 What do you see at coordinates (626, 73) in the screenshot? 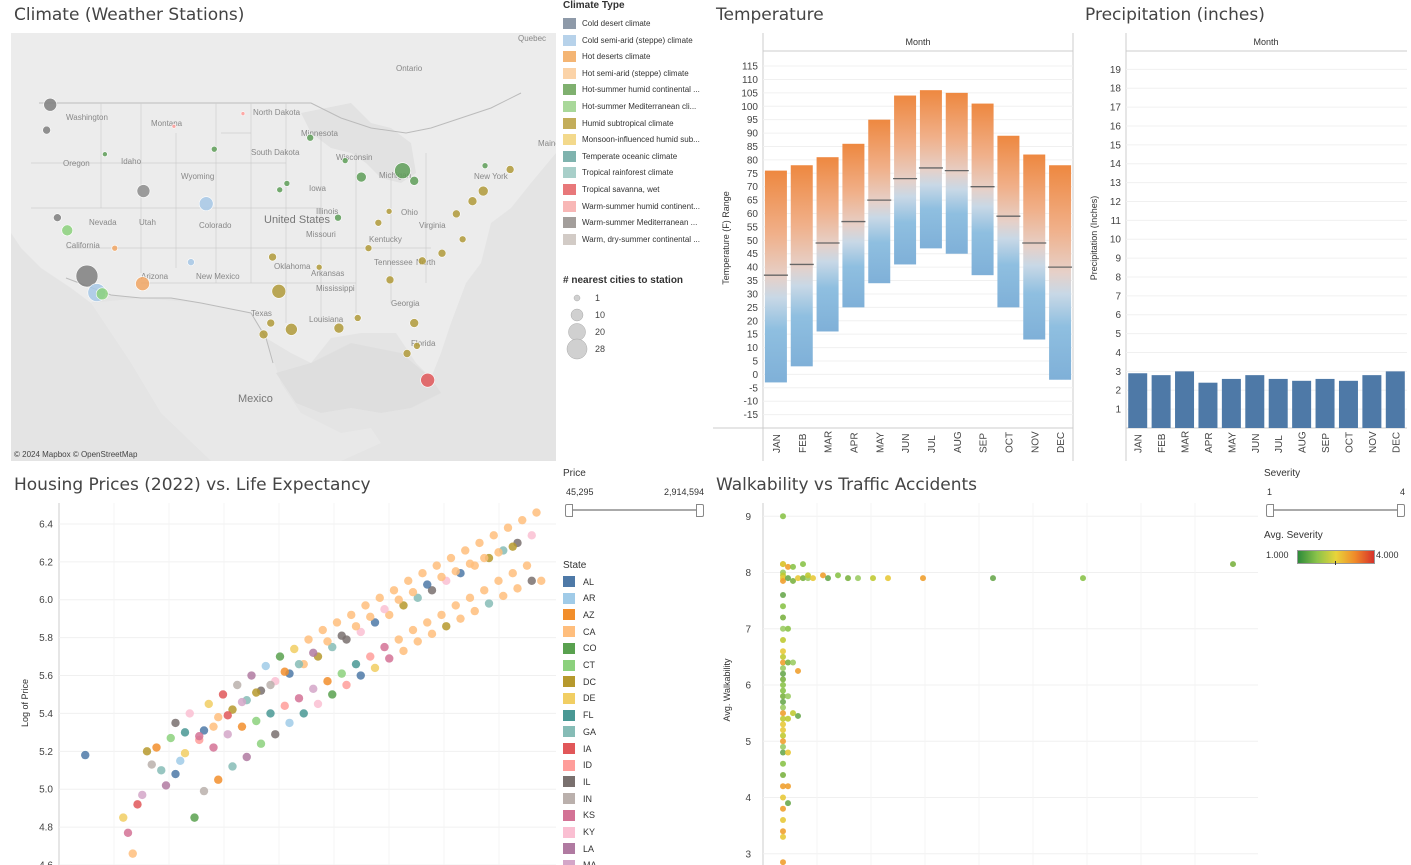
I see `climate-legend-item: Hot semi-arid (steppe) climate` at bounding box center [626, 73].